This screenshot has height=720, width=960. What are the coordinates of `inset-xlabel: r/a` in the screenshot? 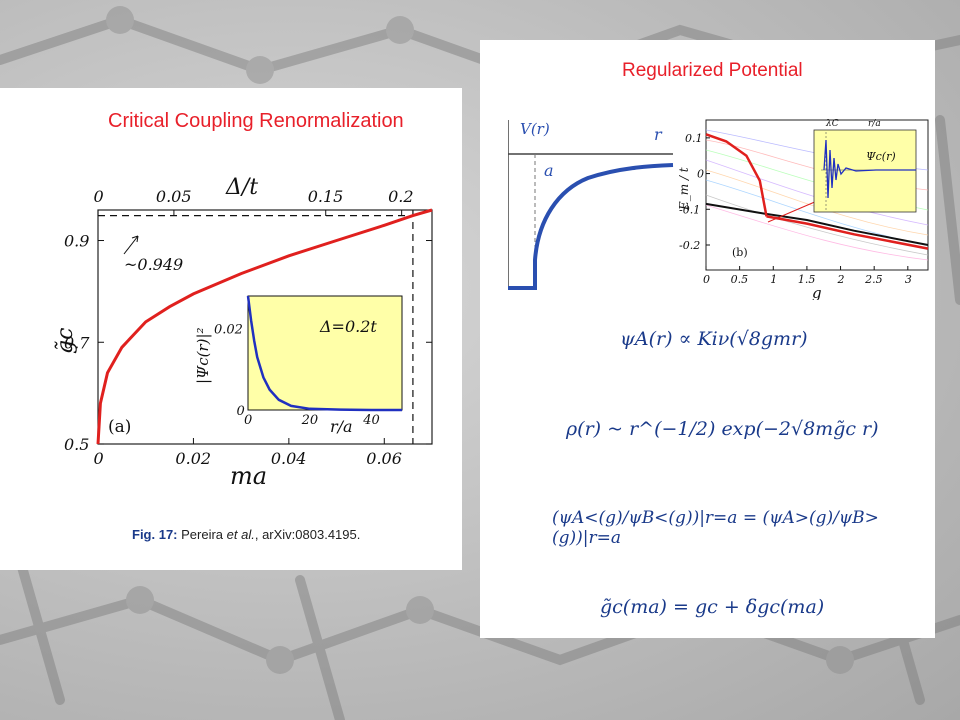 It's located at (341, 426).